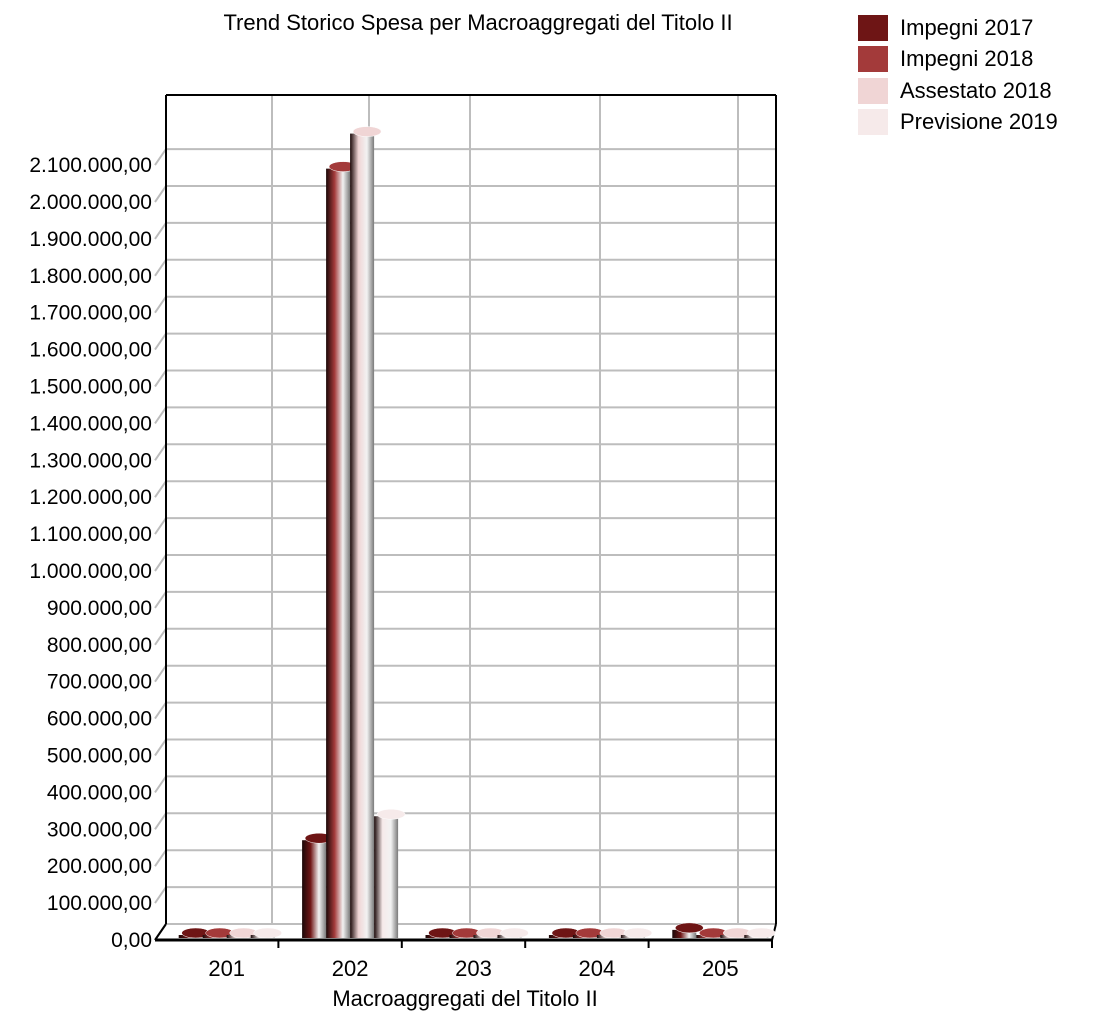 This screenshot has width=1098, height=1012. I want to click on legend-item: Impegni 2018, so click(958, 60).